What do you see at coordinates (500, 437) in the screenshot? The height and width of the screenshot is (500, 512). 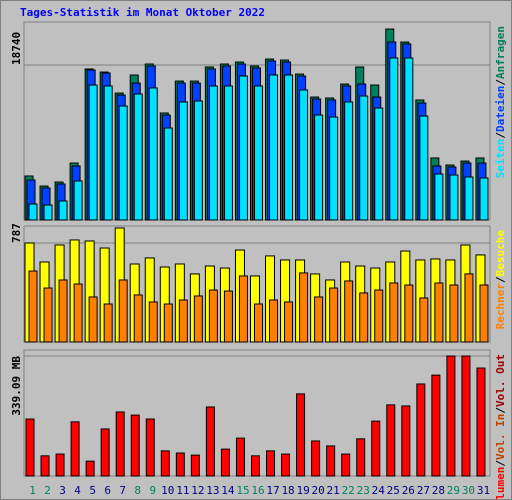 I see `legend-entry: Vol. In` at bounding box center [500, 437].